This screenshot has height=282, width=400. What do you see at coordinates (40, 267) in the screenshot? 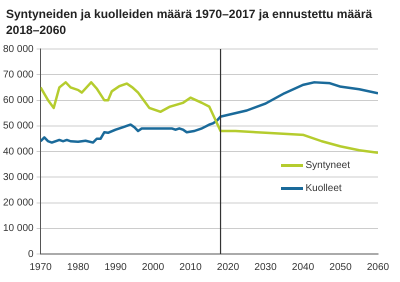
I see `x-tick-label: 1970` at bounding box center [40, 267].